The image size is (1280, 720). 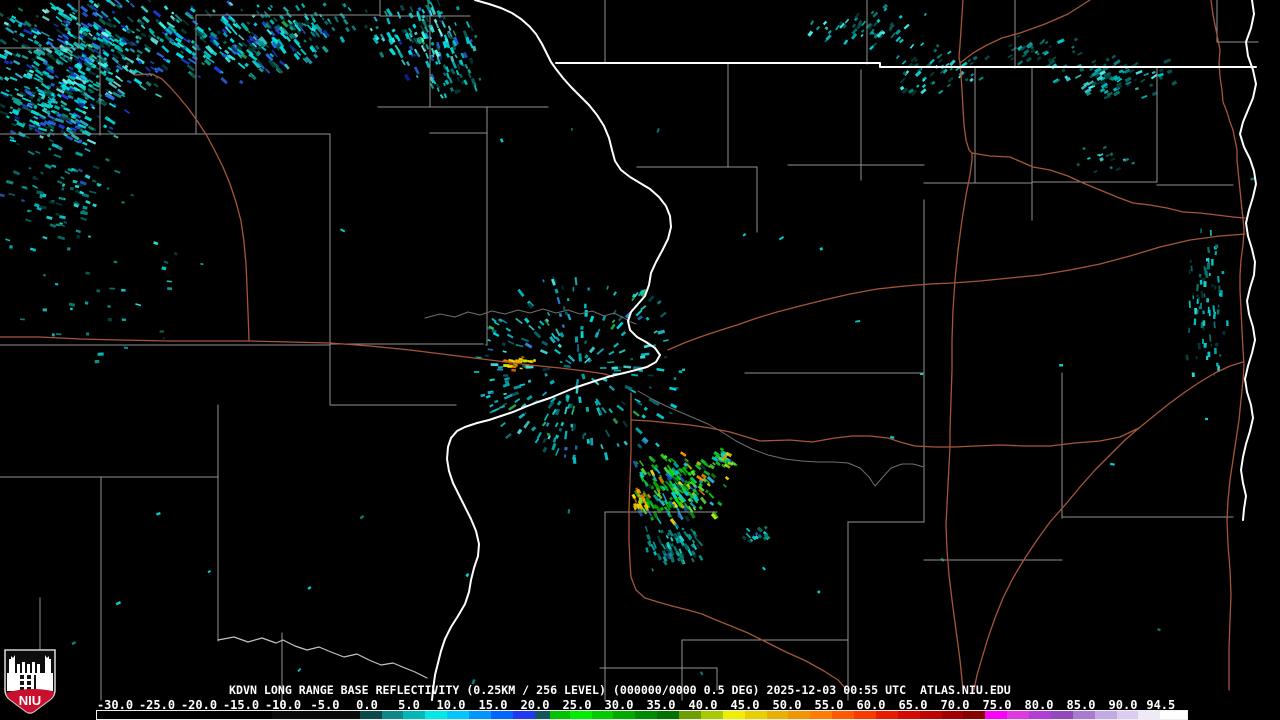 I want to click on layer-gray-rivers, so click(x=674, y=397).